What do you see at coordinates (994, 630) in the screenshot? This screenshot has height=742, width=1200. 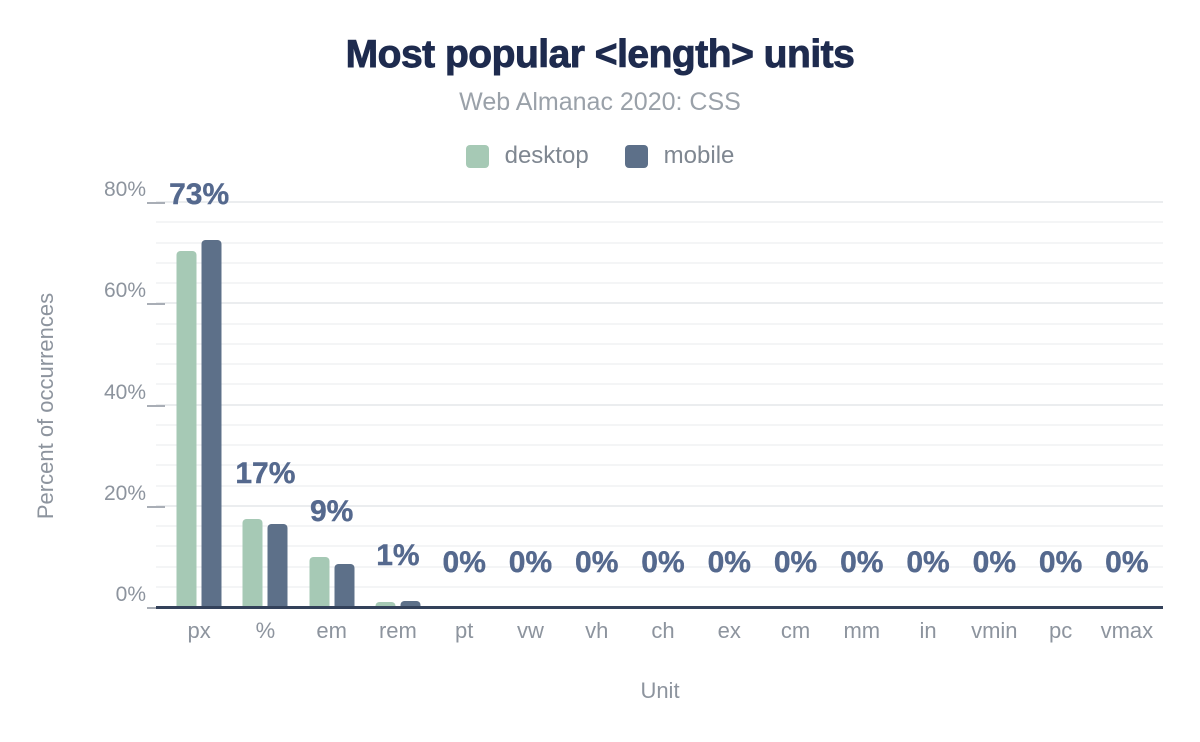 I see `x-tick-label: vmin` at bounding box center [994, 630].